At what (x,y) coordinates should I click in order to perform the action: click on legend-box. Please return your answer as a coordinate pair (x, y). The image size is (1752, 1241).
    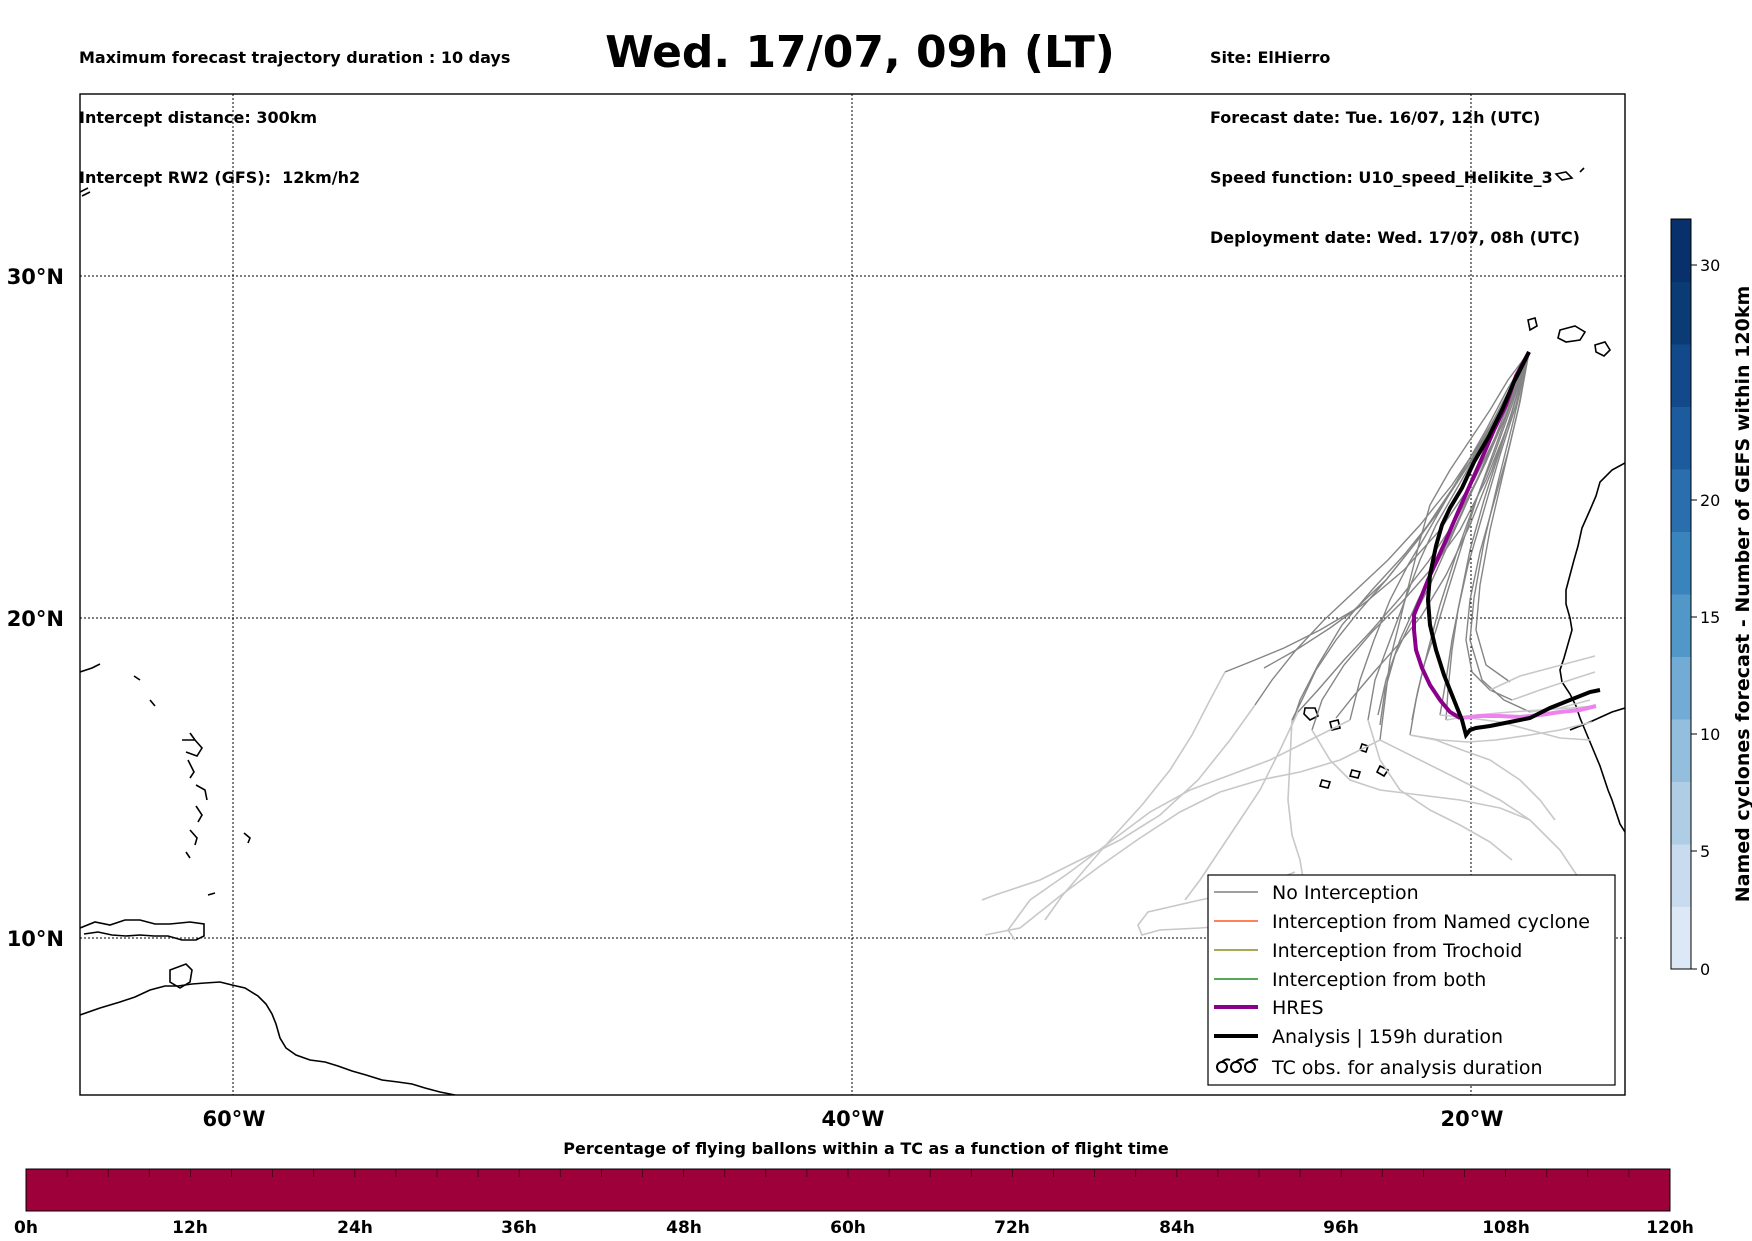
    Looking at the image, I should click on (1411, 980).